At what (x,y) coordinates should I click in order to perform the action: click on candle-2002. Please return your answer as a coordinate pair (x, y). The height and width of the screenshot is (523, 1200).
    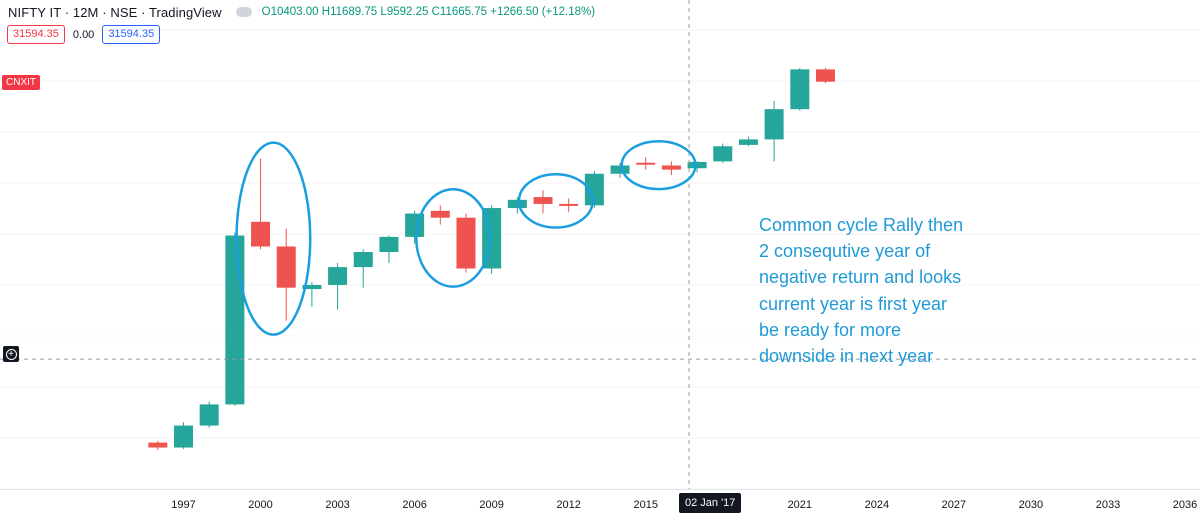
    Looking at the image, I should click on (312, 294).